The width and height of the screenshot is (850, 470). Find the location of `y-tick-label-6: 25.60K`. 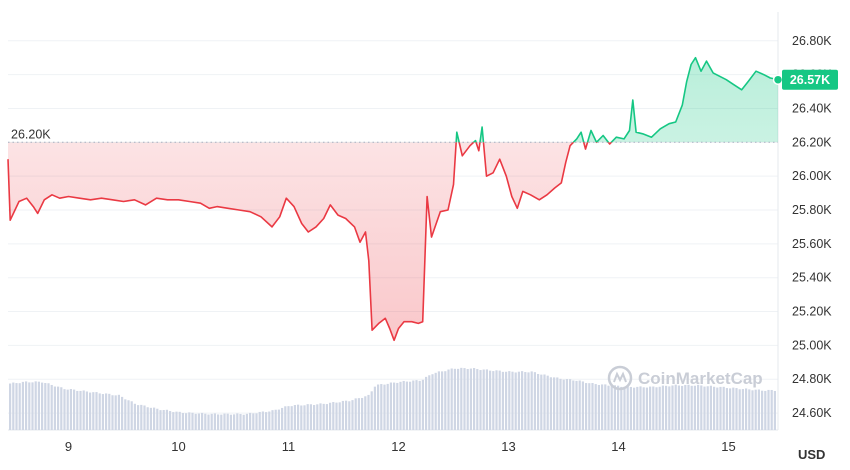

y-tick-label-6: 25.60K is located at coordinates (812, 244).